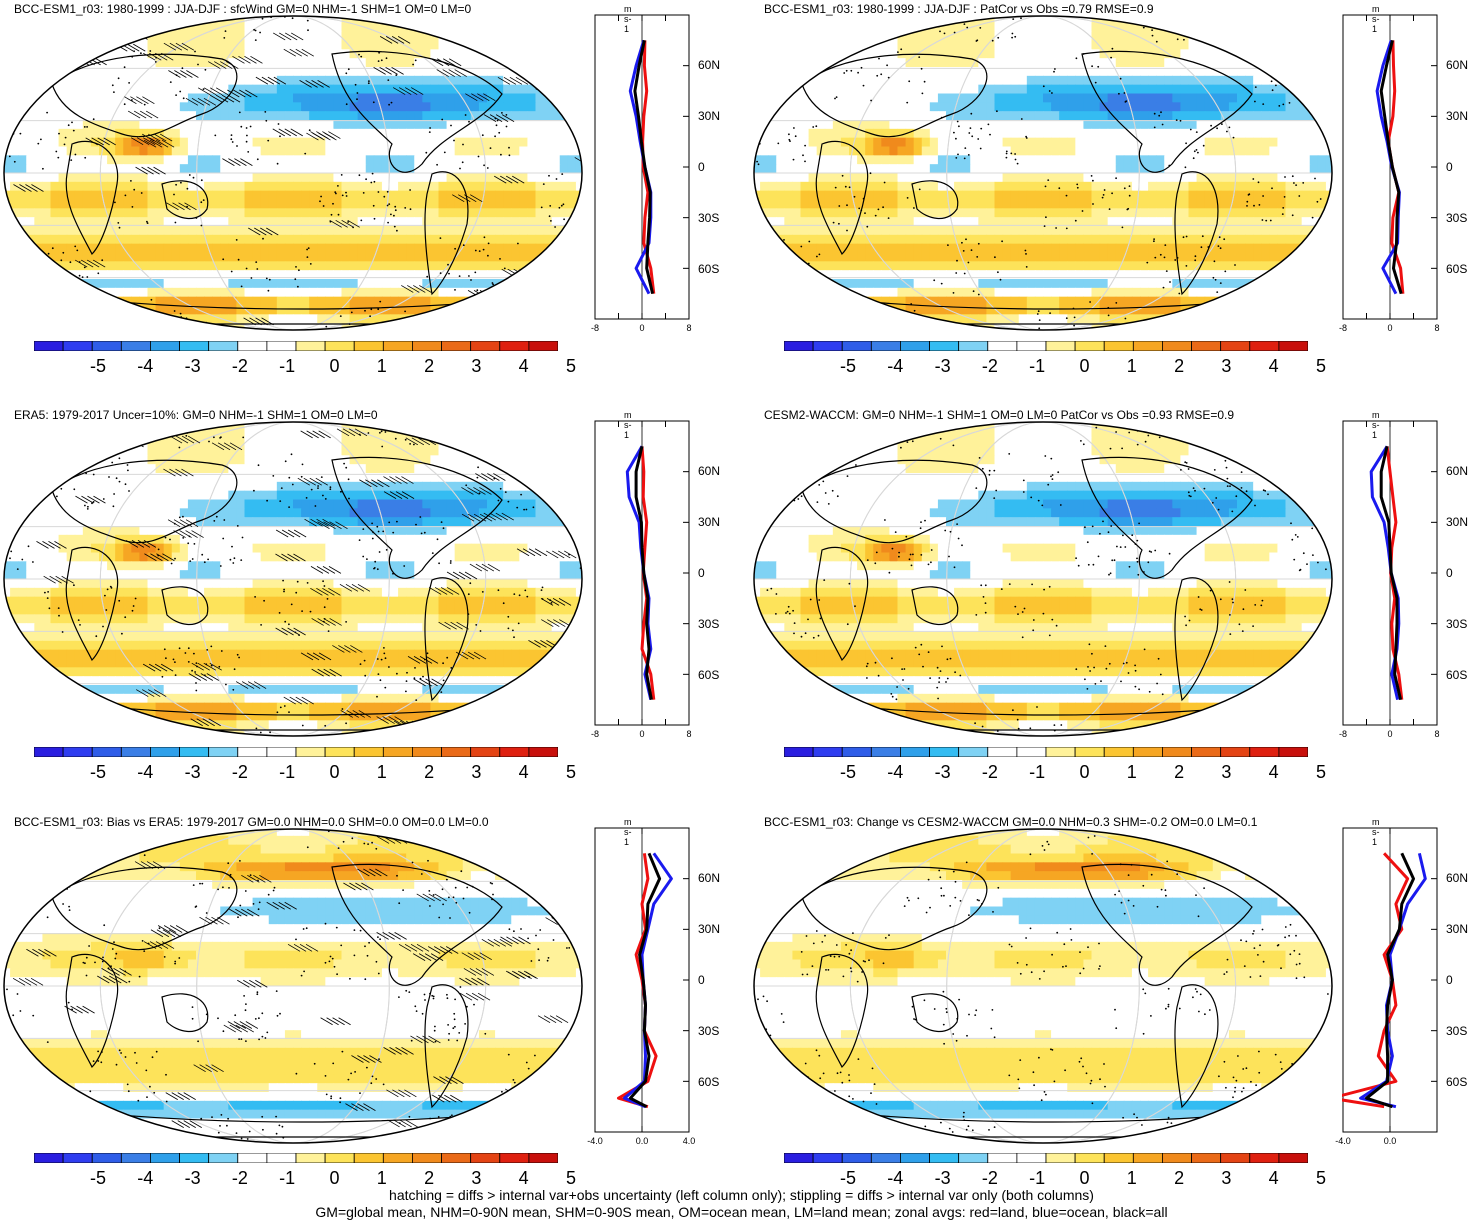  I want to click on graticule, so click(293, 986).